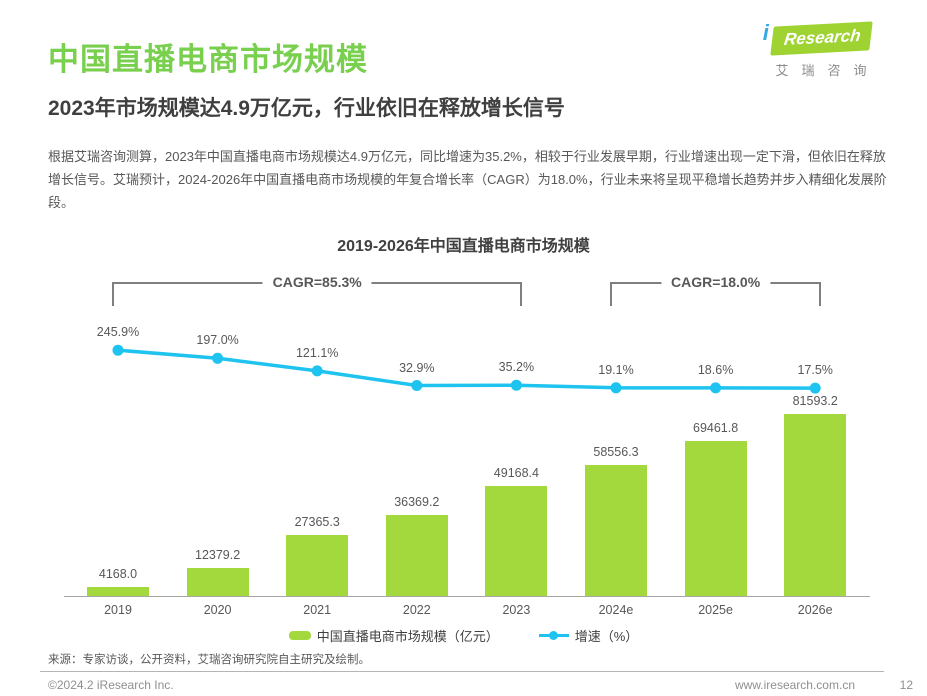 Image resolution: width=927 pixels, height=696 pixels. Describe the element at coordinates (118, 610) in the screenshot. I see `x-axis-label-2019: 2019` at that location.